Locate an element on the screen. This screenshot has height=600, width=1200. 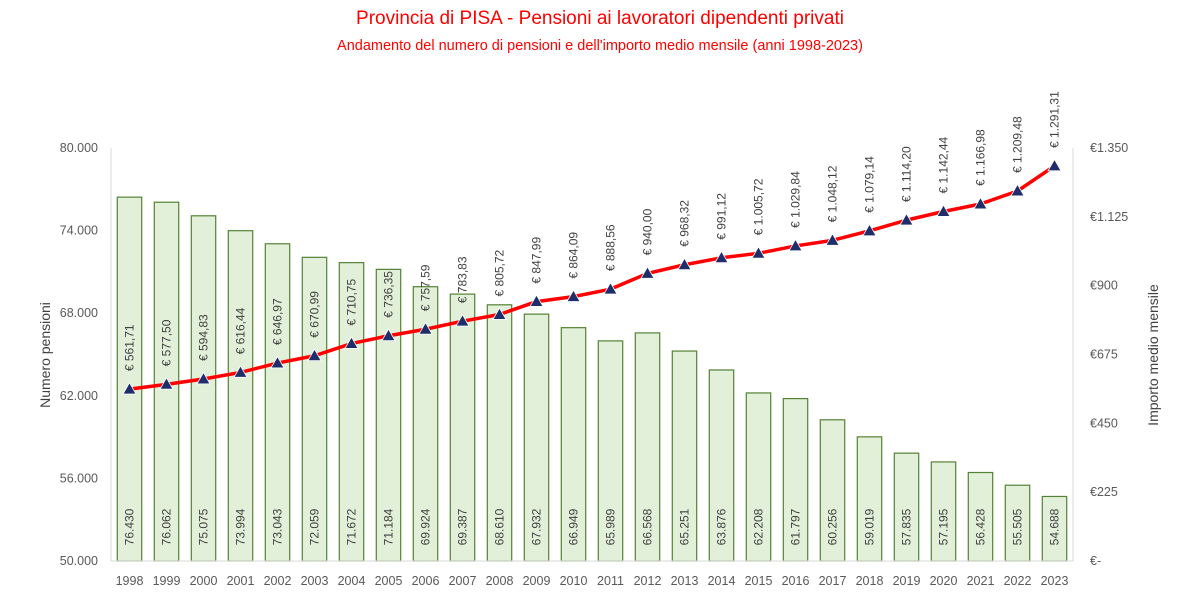
x-tick-label-2011: 2011 is located at coordinates (610, 581).